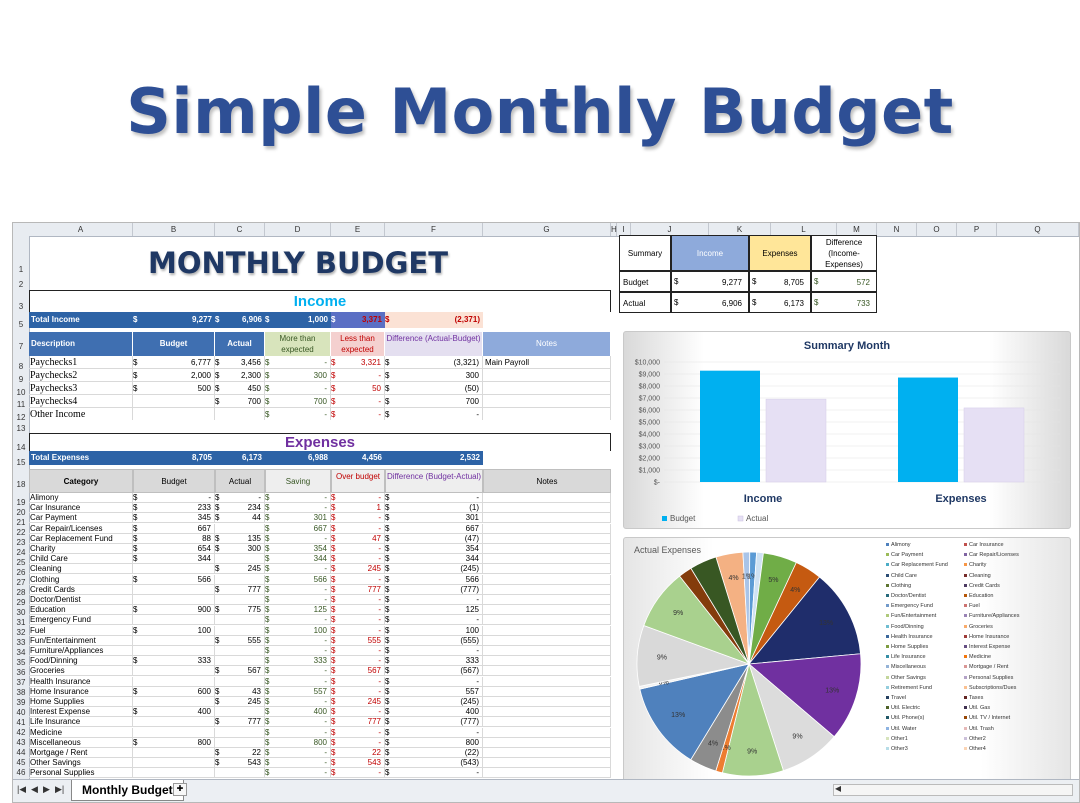 This screenshot has width=1080, height=803. What do you see at coordinates (21, 324) in the screenshot?
I see `row-number: 5` at bounding box center [21, 324].